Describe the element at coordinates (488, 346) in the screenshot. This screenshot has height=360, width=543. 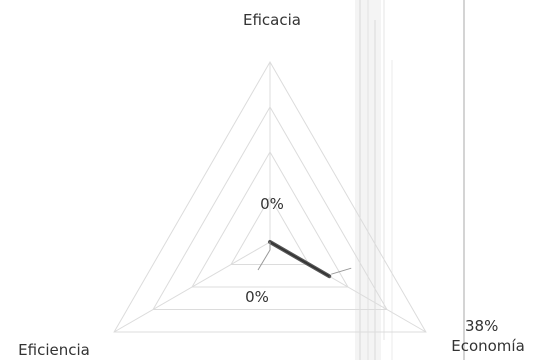
I see `axis-label-economia: Economía` at that location.